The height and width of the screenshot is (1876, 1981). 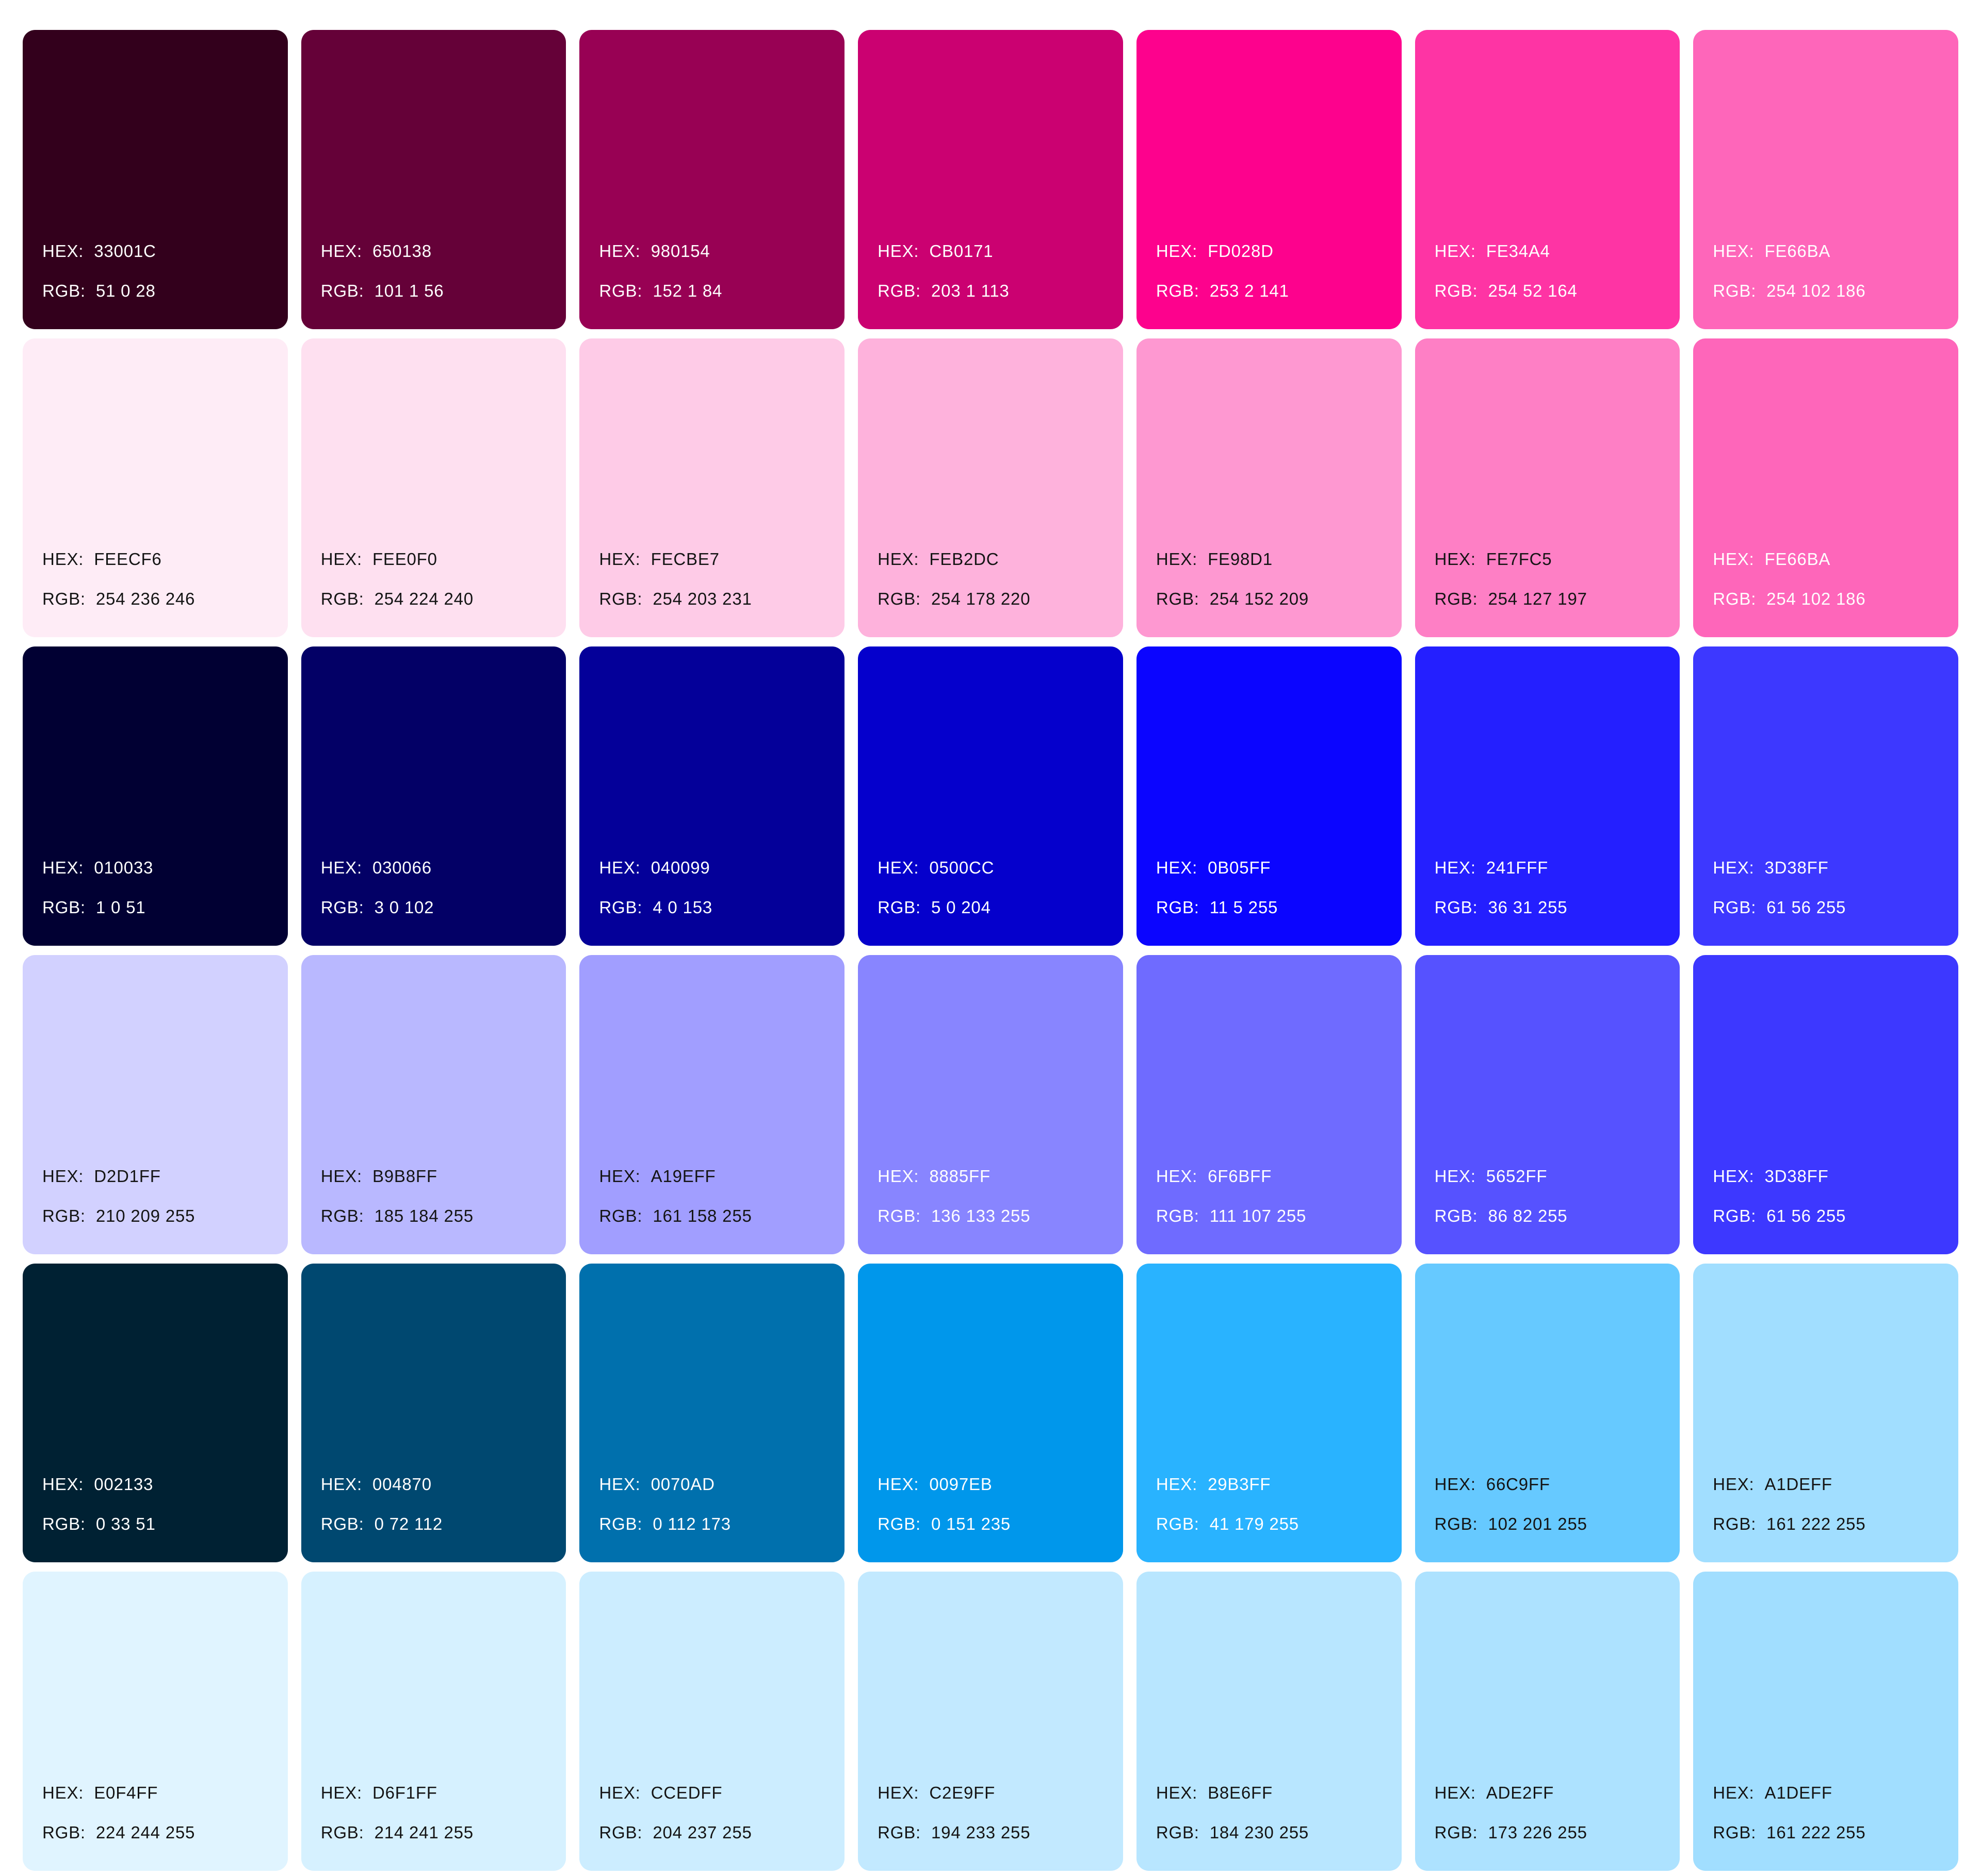 I want to click on hex-line: HEX: 29B3FF, so click(x=1274, y=1484).